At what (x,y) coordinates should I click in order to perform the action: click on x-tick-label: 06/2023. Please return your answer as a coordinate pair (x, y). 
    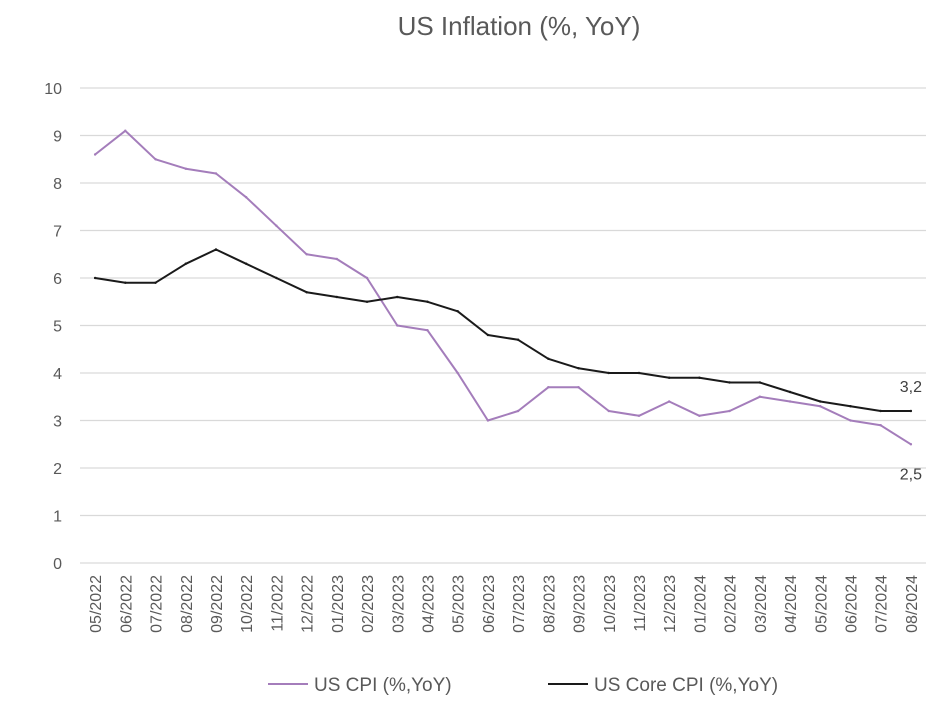
    Looking at the image, I should click on (489, 604).